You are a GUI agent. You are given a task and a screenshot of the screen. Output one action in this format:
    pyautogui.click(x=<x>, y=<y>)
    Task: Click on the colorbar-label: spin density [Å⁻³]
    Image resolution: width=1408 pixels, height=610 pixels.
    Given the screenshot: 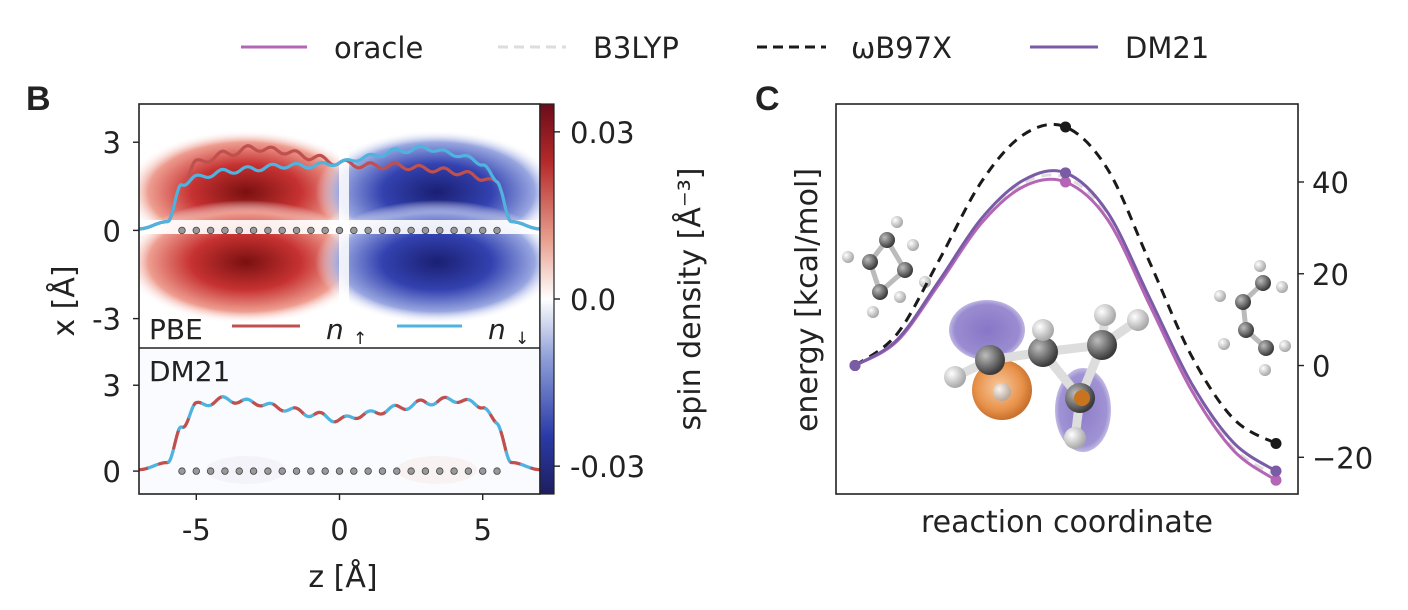 What is the action you would take?
    pyautogui.click(x=690, y=299)
    